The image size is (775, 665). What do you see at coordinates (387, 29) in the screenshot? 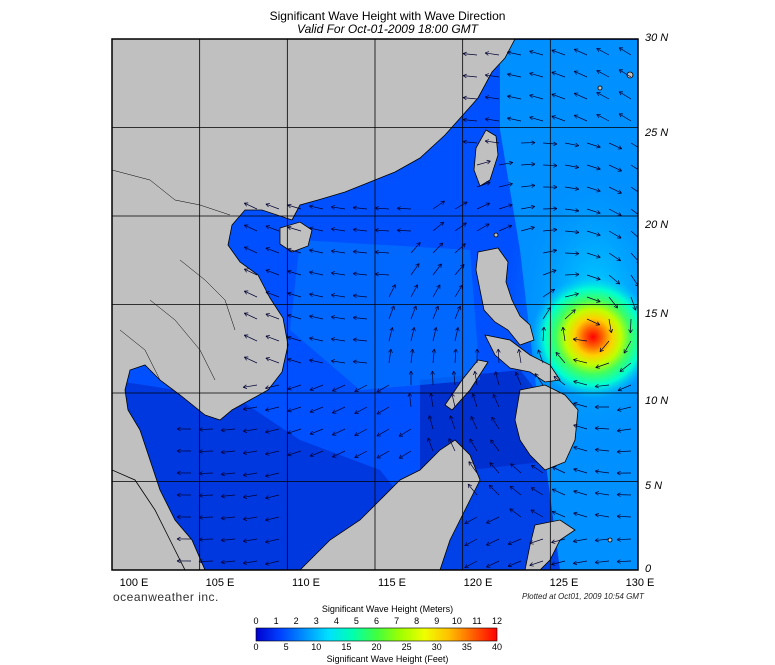
I see `map-subtitle: Valid For Oct-01-2009 18:00 GMT` at bounding box center [387, 29].